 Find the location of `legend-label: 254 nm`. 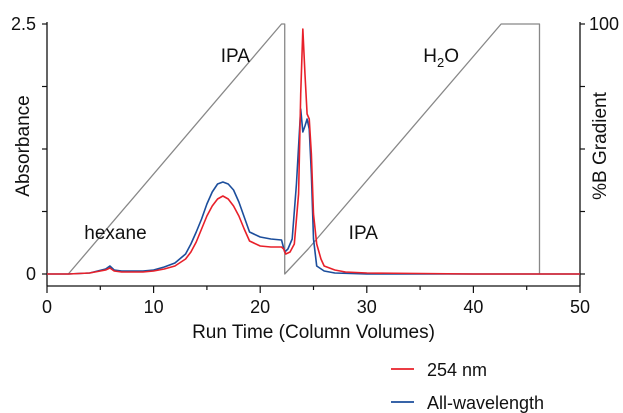

legend-label: 254 nm is located at coordinates (457, 370).